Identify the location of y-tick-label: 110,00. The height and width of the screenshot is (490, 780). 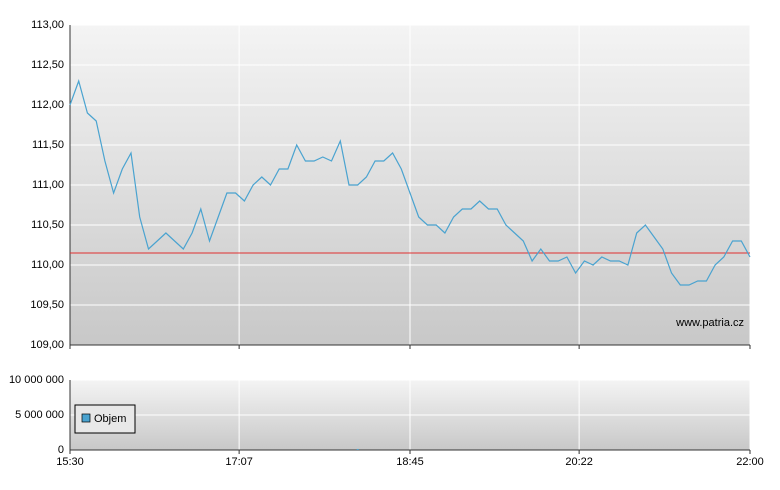
(47, 265).